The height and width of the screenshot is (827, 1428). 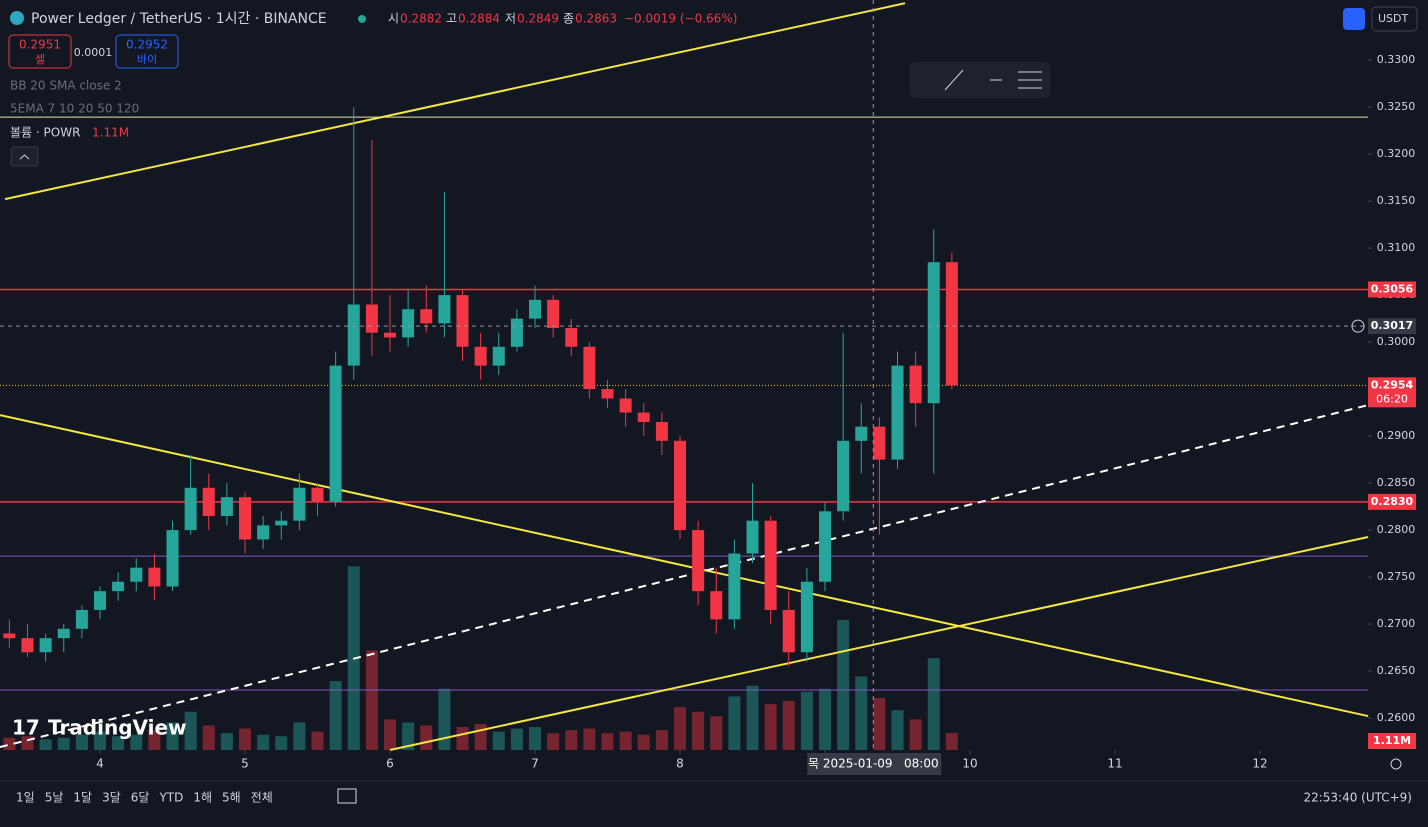 I want to click on price-label: 0.3056, so click(x=1392, y=288).